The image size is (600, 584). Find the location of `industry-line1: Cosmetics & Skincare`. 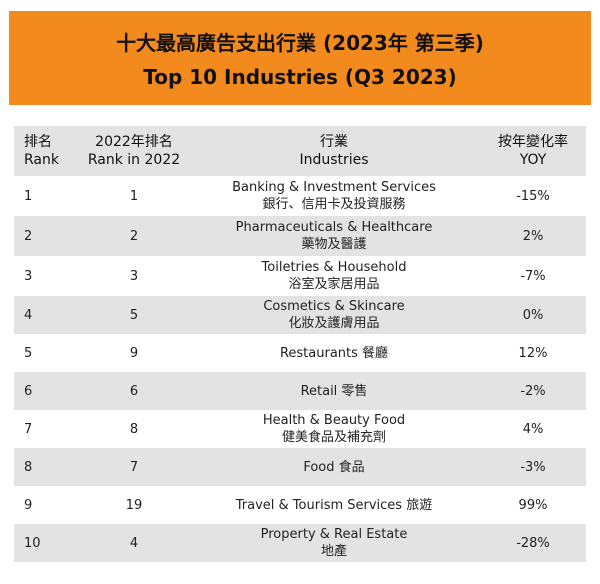

industry-line1: Cosmetics & Skincare is located at coordinates (334, 306).